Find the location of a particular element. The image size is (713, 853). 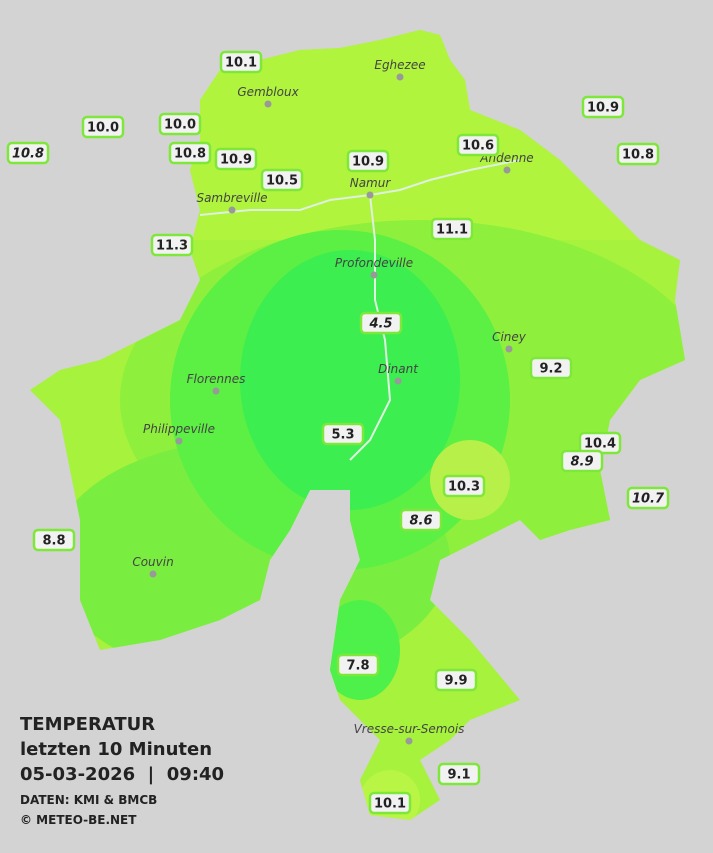

reading-value: 10.4 is located at coordinates (600, 444).